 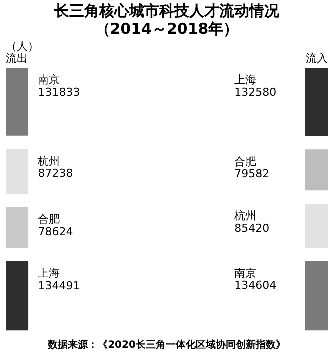 What do you see at coordinates (252, 174) in the screenshot?
I see `data-label: 79582` at bounding box center [252, 174].